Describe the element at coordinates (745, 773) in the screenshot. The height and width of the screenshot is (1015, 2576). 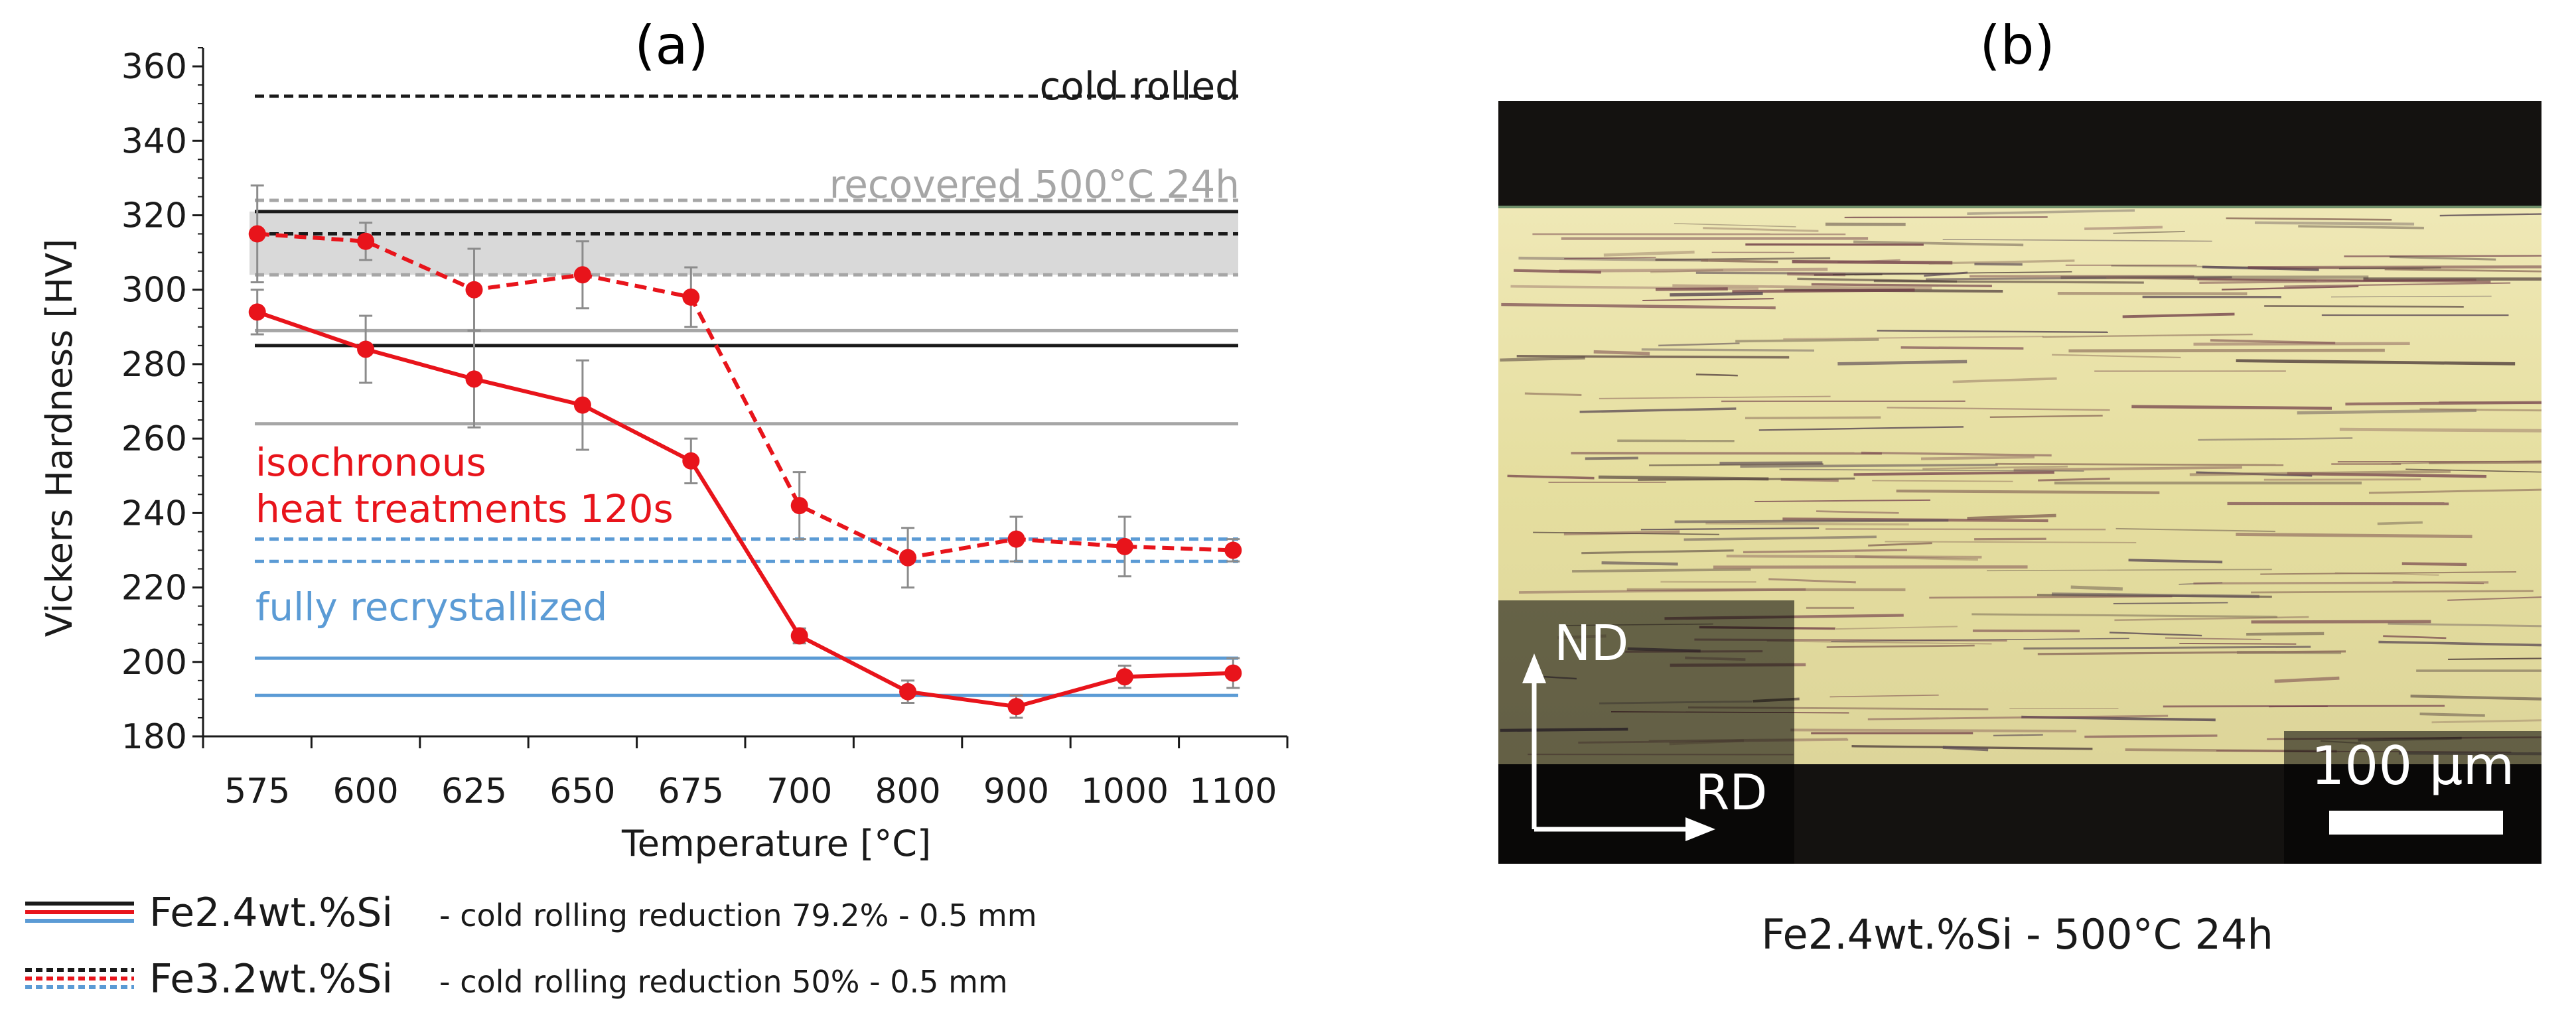
I see `x-axis: 575 600 625 650 675 700 800 900 1000 1100` at that location.